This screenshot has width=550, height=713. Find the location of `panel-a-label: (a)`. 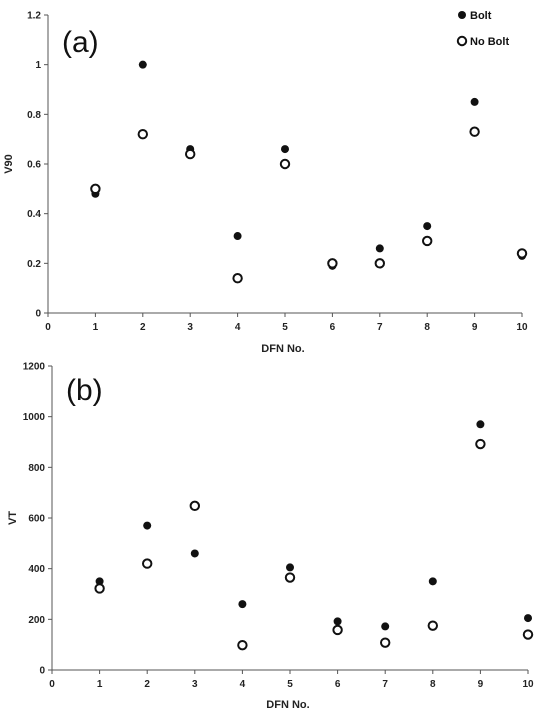

panel-a-label: (a) is located at coordinates (80, 42).